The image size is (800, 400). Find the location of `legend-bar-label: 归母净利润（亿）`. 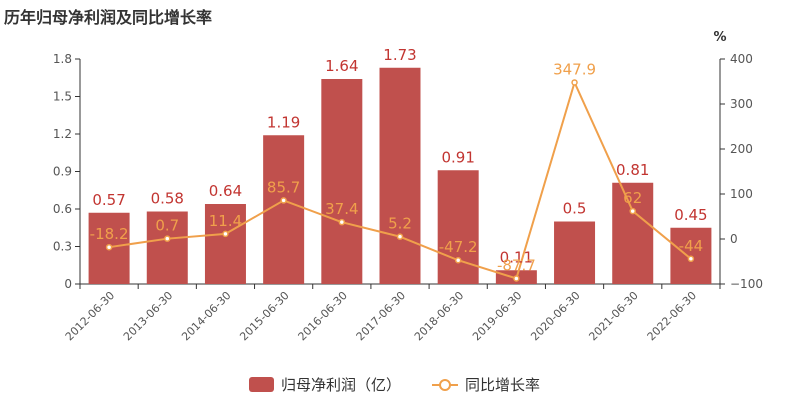

legend-bar-label: 归母净利润（亿） is located at coordinates (341, 385).